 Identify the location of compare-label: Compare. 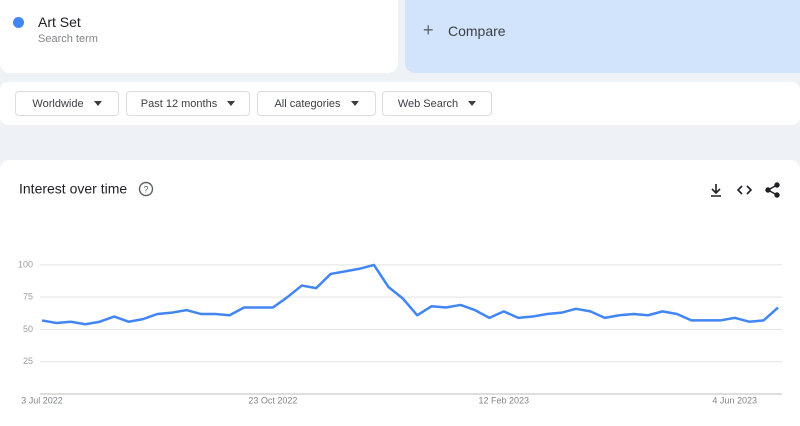
(477, 31).